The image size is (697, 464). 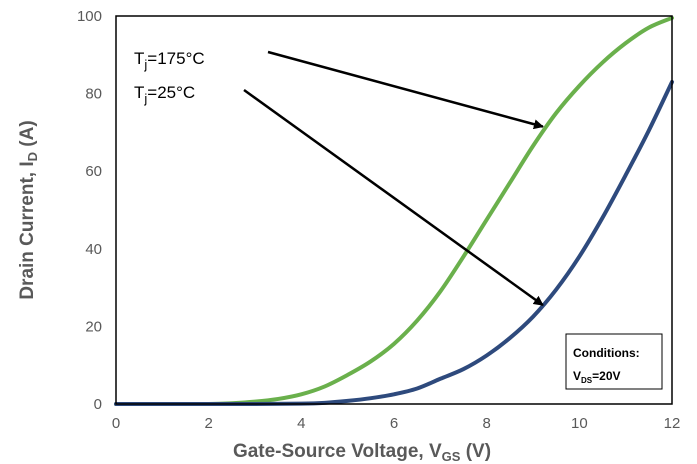 I want to click on x-axis-title: Gate-Source Voltage, VGS (V), so click(x=362, y=452).